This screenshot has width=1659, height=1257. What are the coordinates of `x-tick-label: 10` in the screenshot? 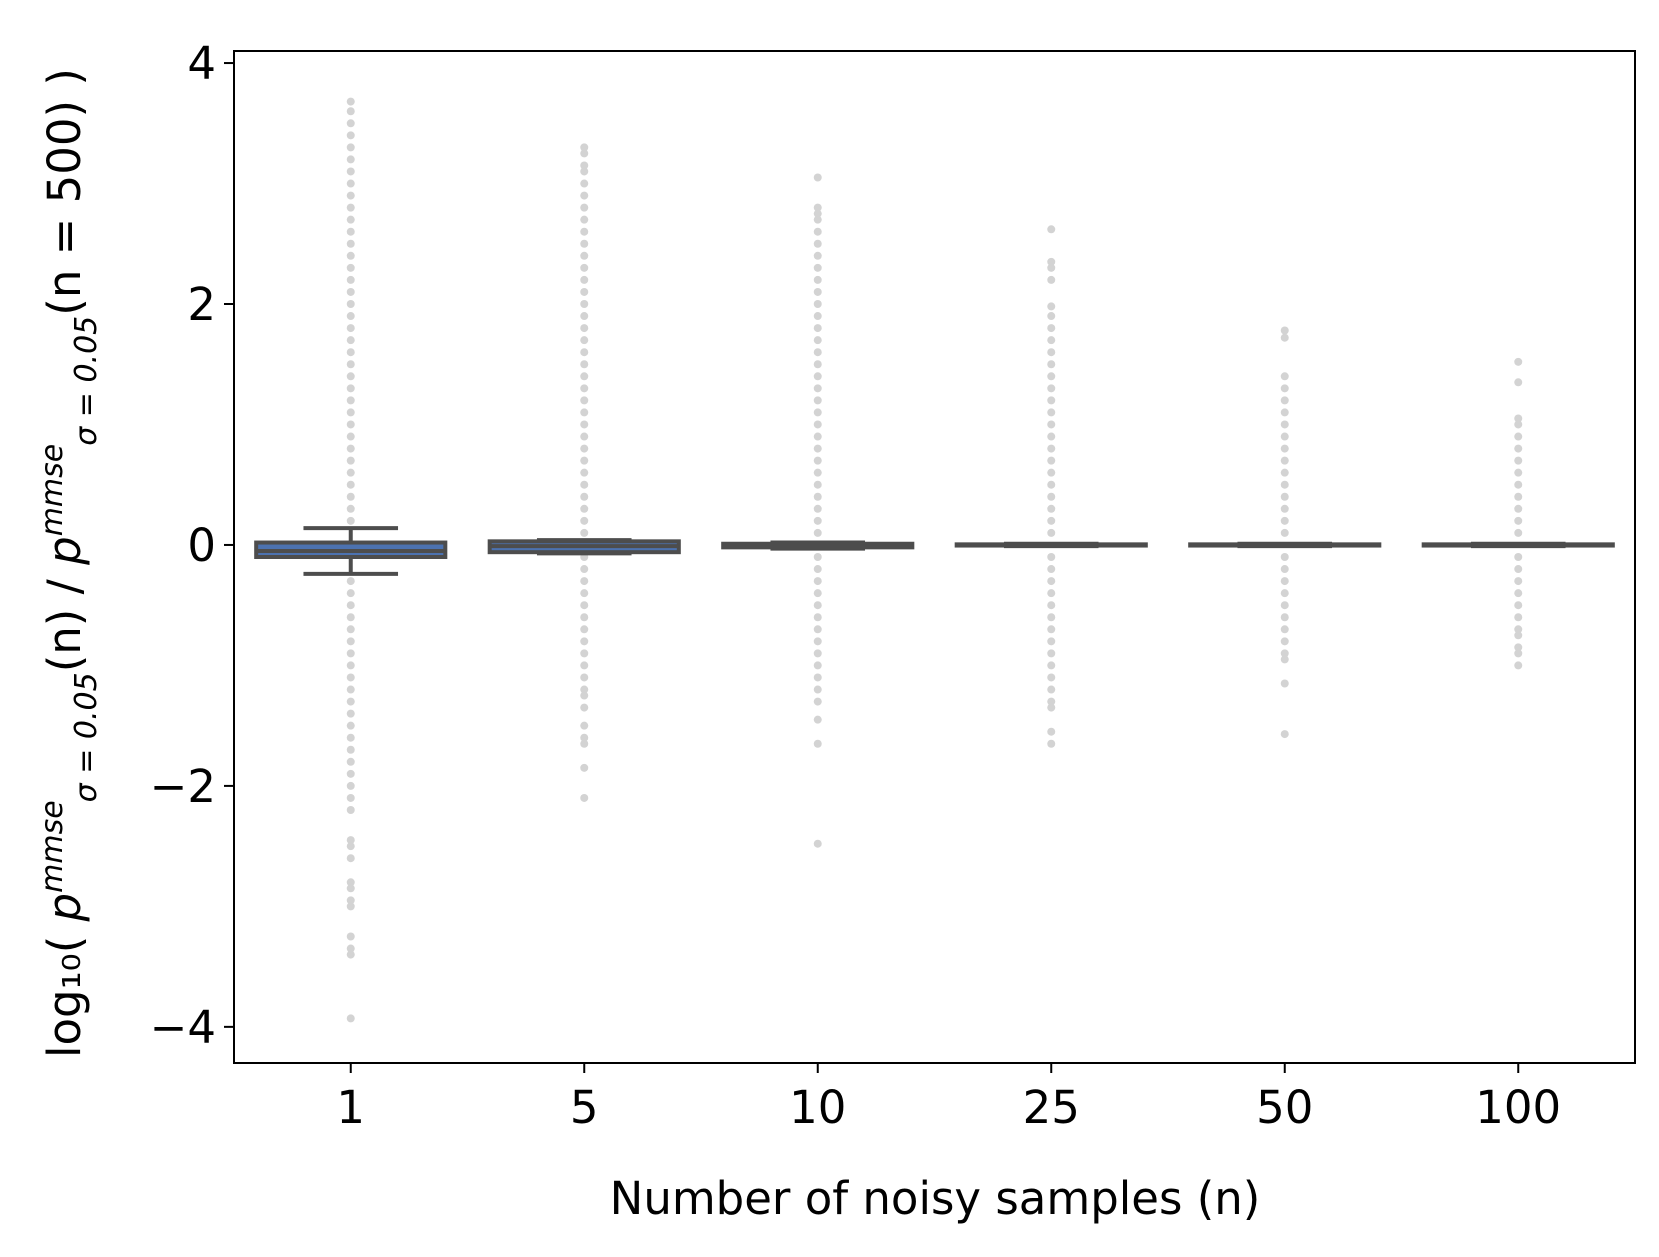 It's located at (817, 1107).